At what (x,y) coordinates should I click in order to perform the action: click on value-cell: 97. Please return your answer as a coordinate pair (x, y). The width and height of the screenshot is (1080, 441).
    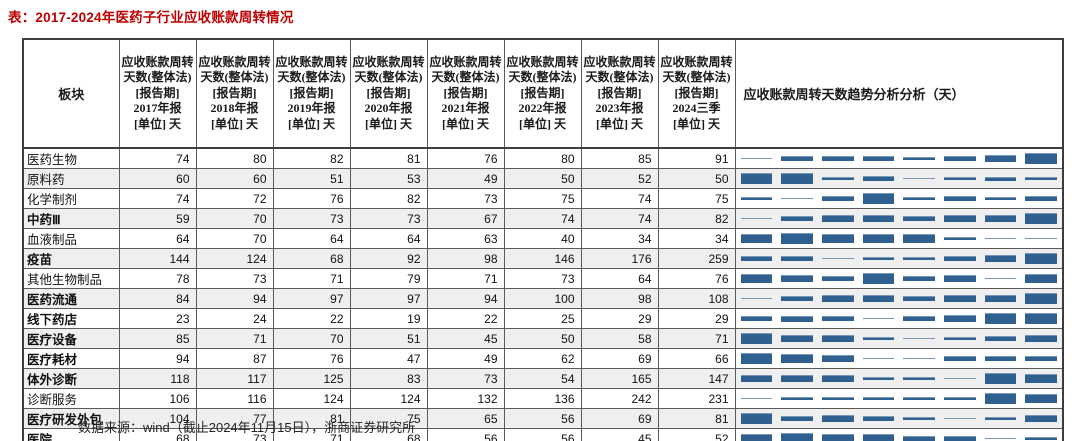
    Looking at the image, I should click on (388, 298).